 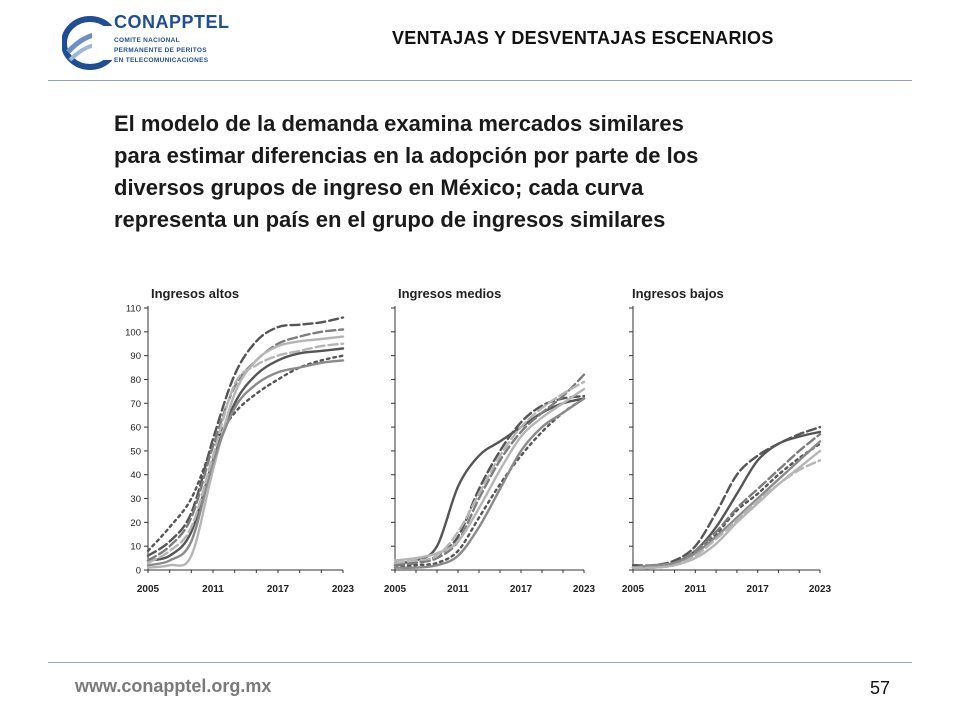 I want to click on page-number: 57, so click(x=880, y=688).